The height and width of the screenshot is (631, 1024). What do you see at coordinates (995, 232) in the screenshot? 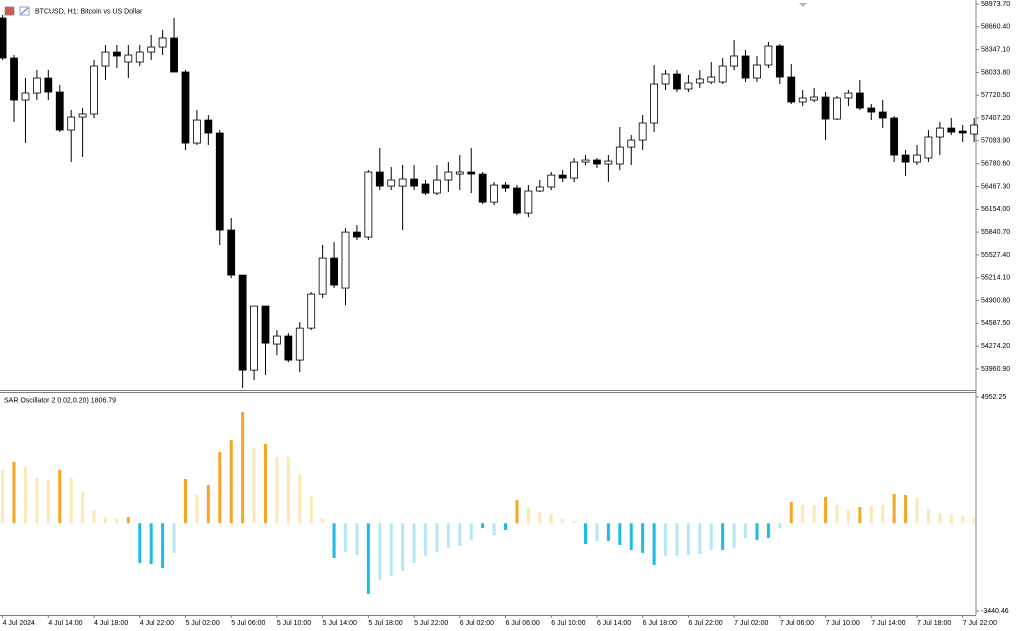
I see `y-tick-label: 55840.70` at bounding box center [995, 232].